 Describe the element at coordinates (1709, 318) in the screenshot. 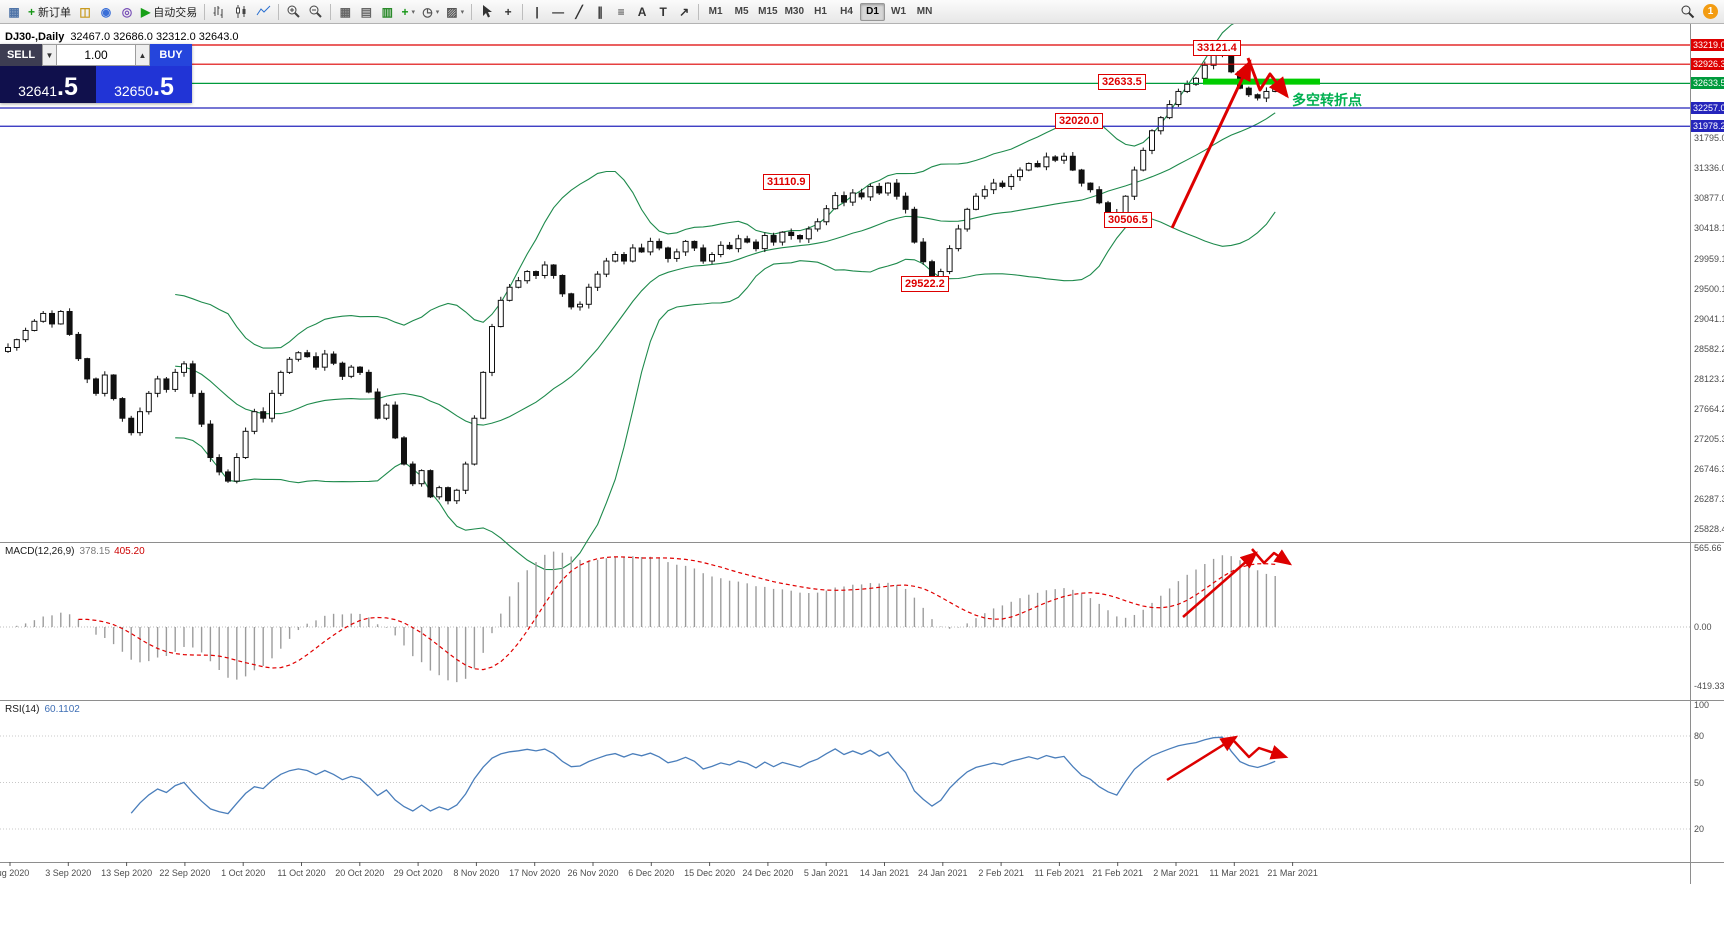

I see `price-axis-label: 29041.1` at that location.